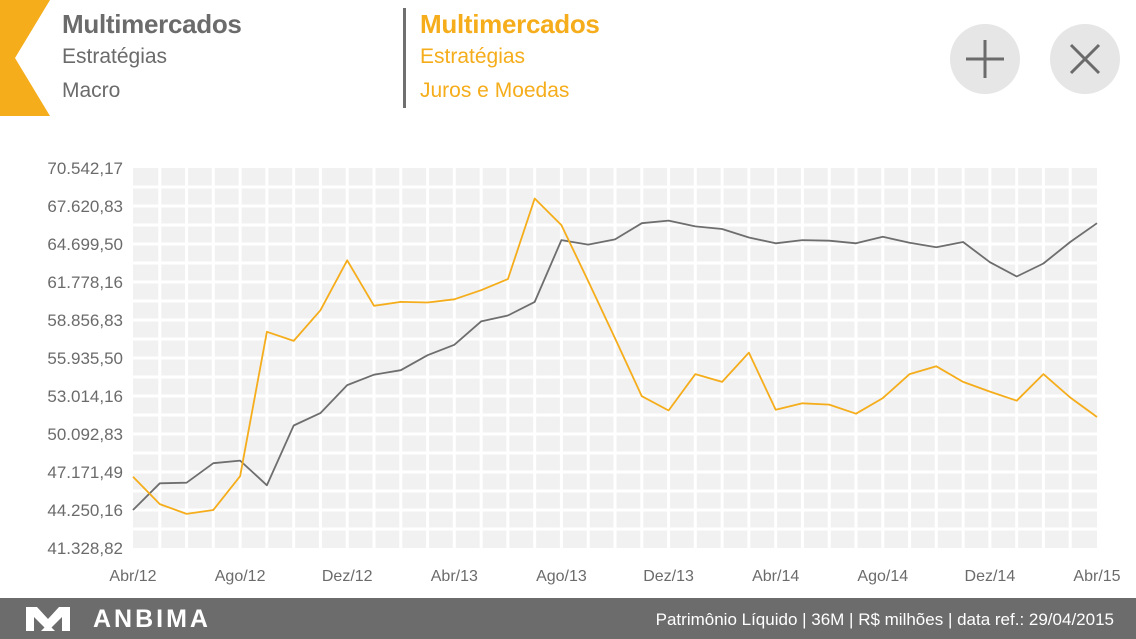 The height and width of the screenshot is (639, 1136). What do you see at coordinates (48, 619) in the screenshot?
I see `anbima-logo-icon` at bounding box center [48, 619].